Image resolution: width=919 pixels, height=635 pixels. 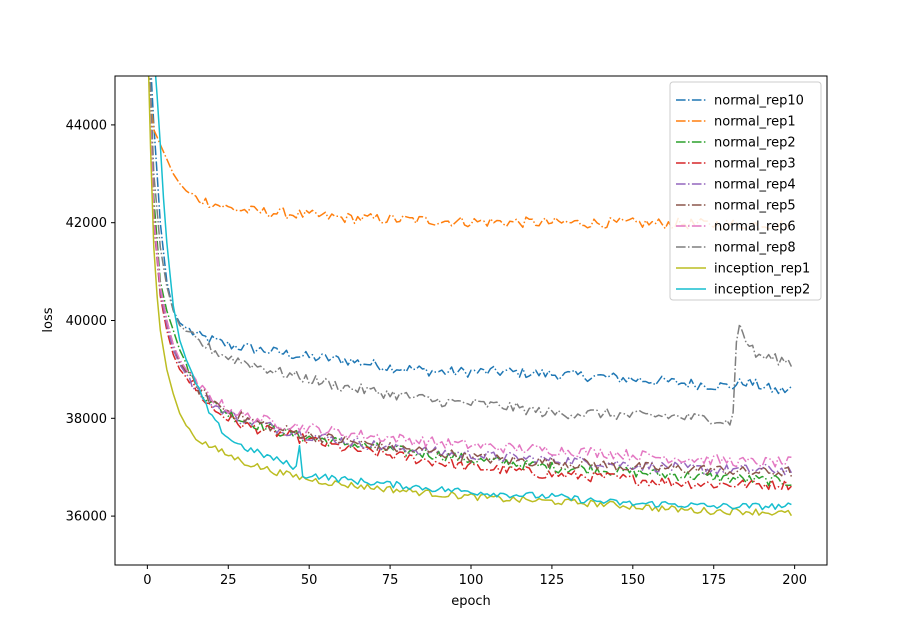 What do you see at coordinates (632, 580) in the screenshot?
I see `x-tick-label: 150` at bounding box center [632, 580].